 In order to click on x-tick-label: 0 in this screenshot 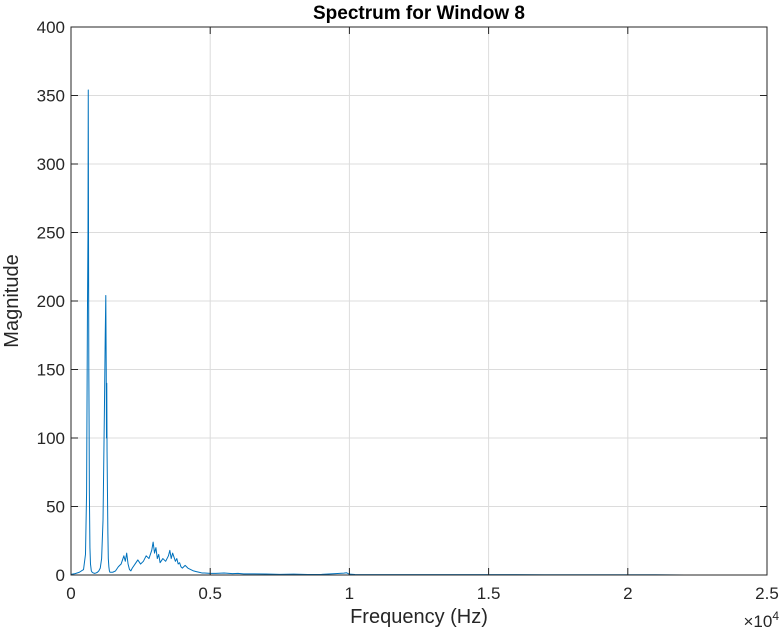, I will do `click(70, 593)`.